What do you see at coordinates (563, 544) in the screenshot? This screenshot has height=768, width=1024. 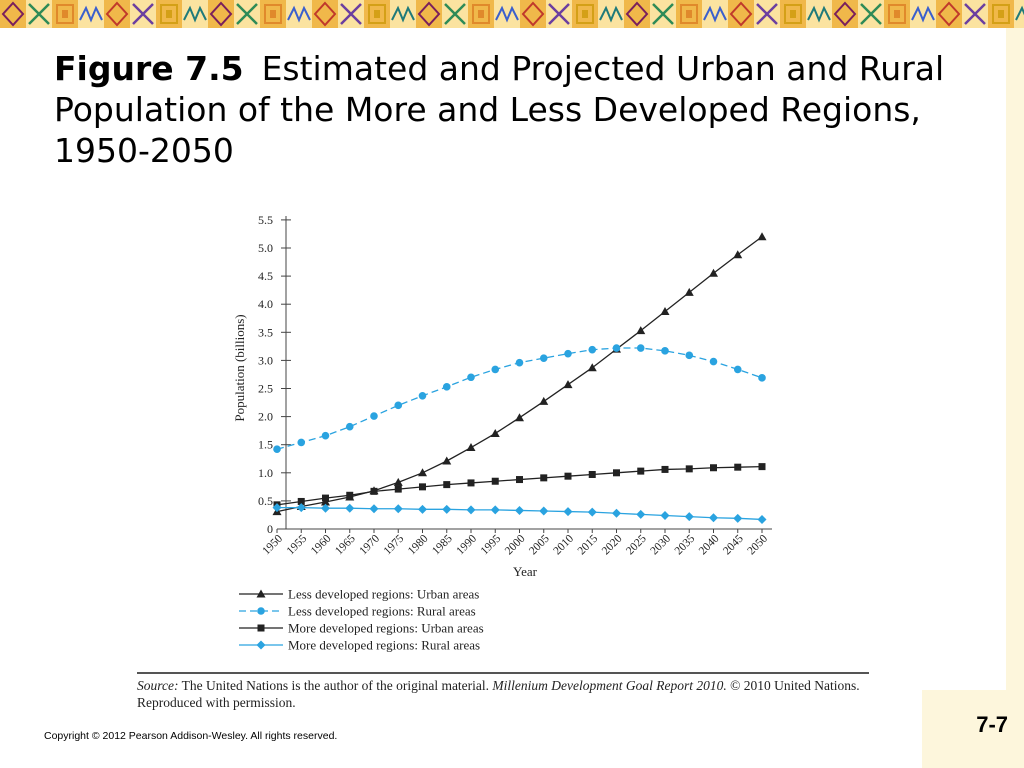 I see `x-tick-label: 2010` at bounding box center [563, 544].